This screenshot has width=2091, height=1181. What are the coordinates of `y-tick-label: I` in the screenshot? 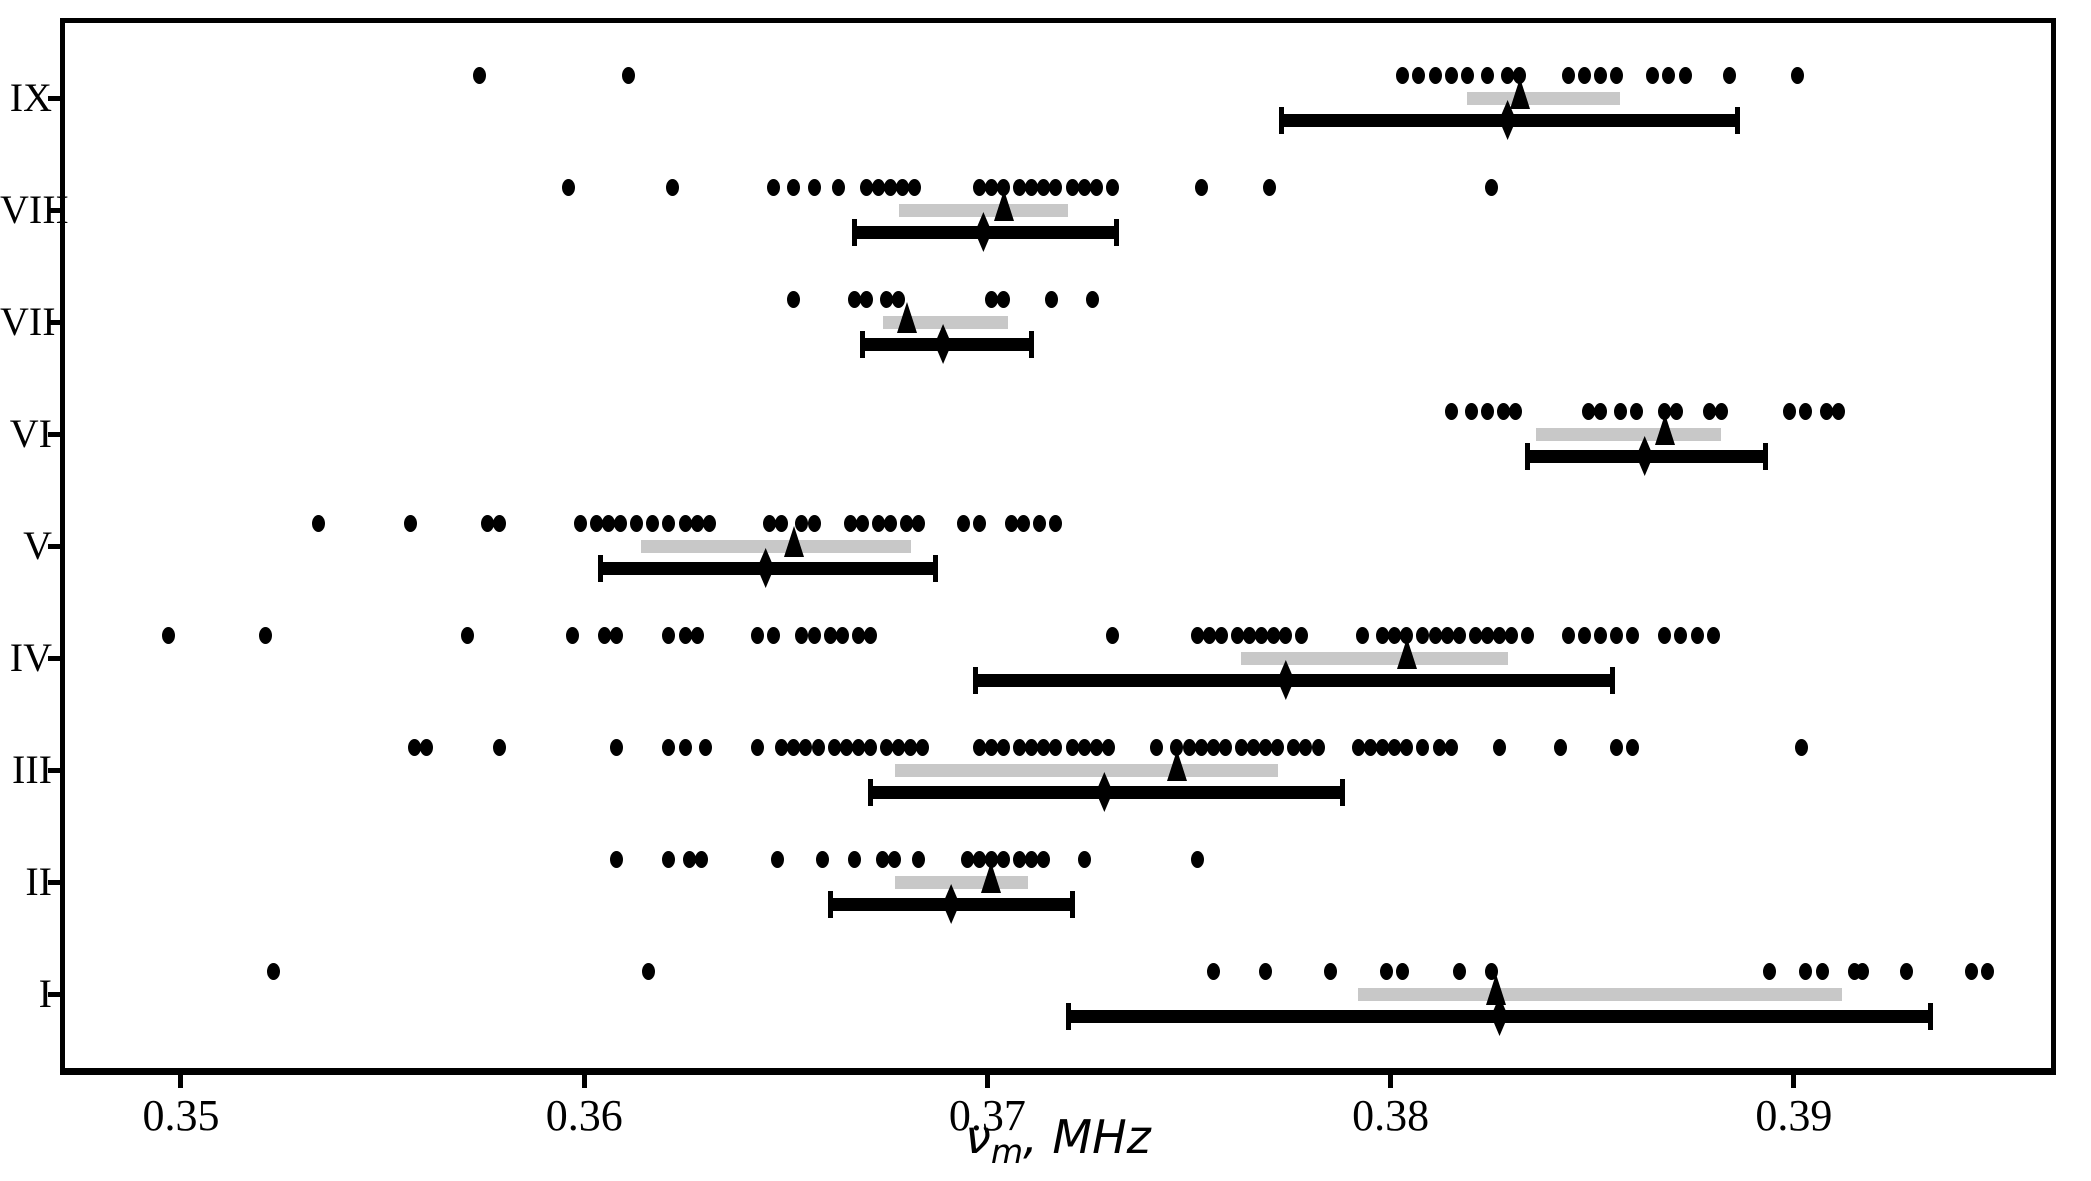 It's located at (45, 993).